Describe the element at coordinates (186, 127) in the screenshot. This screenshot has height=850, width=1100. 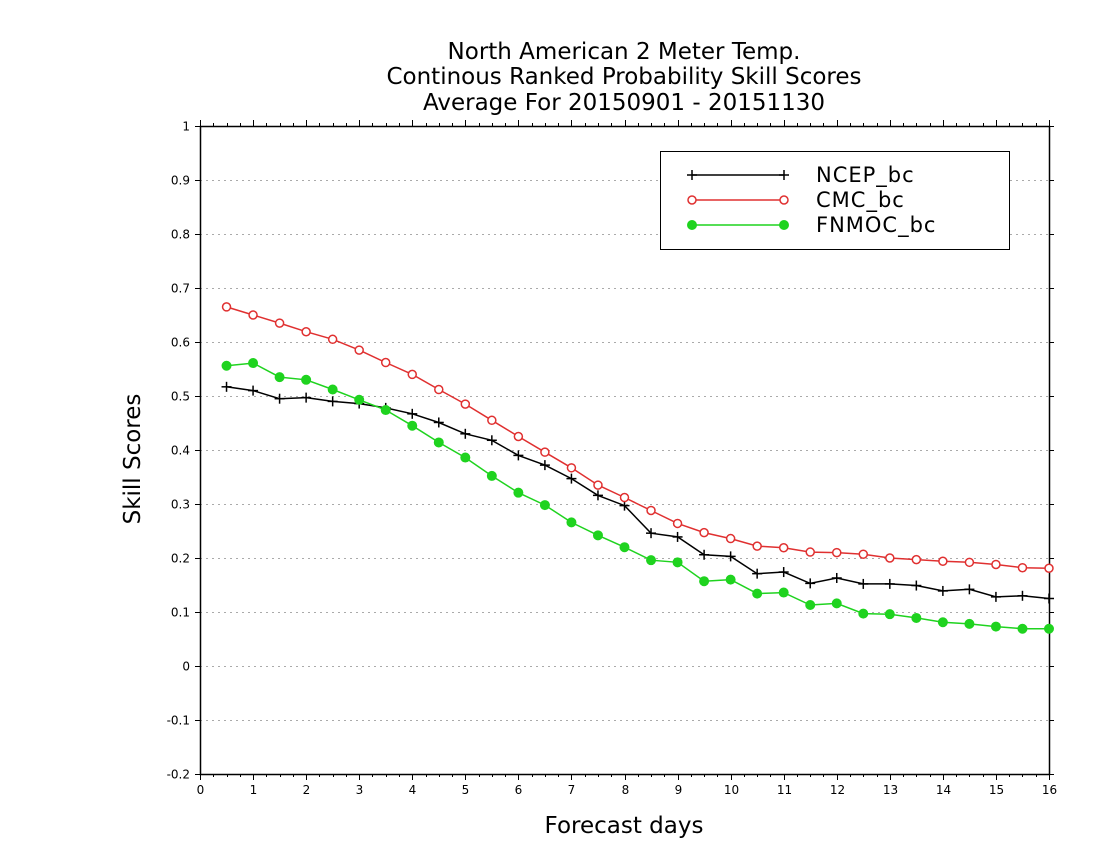
I see `y-tick-label-12: 1` at that location.